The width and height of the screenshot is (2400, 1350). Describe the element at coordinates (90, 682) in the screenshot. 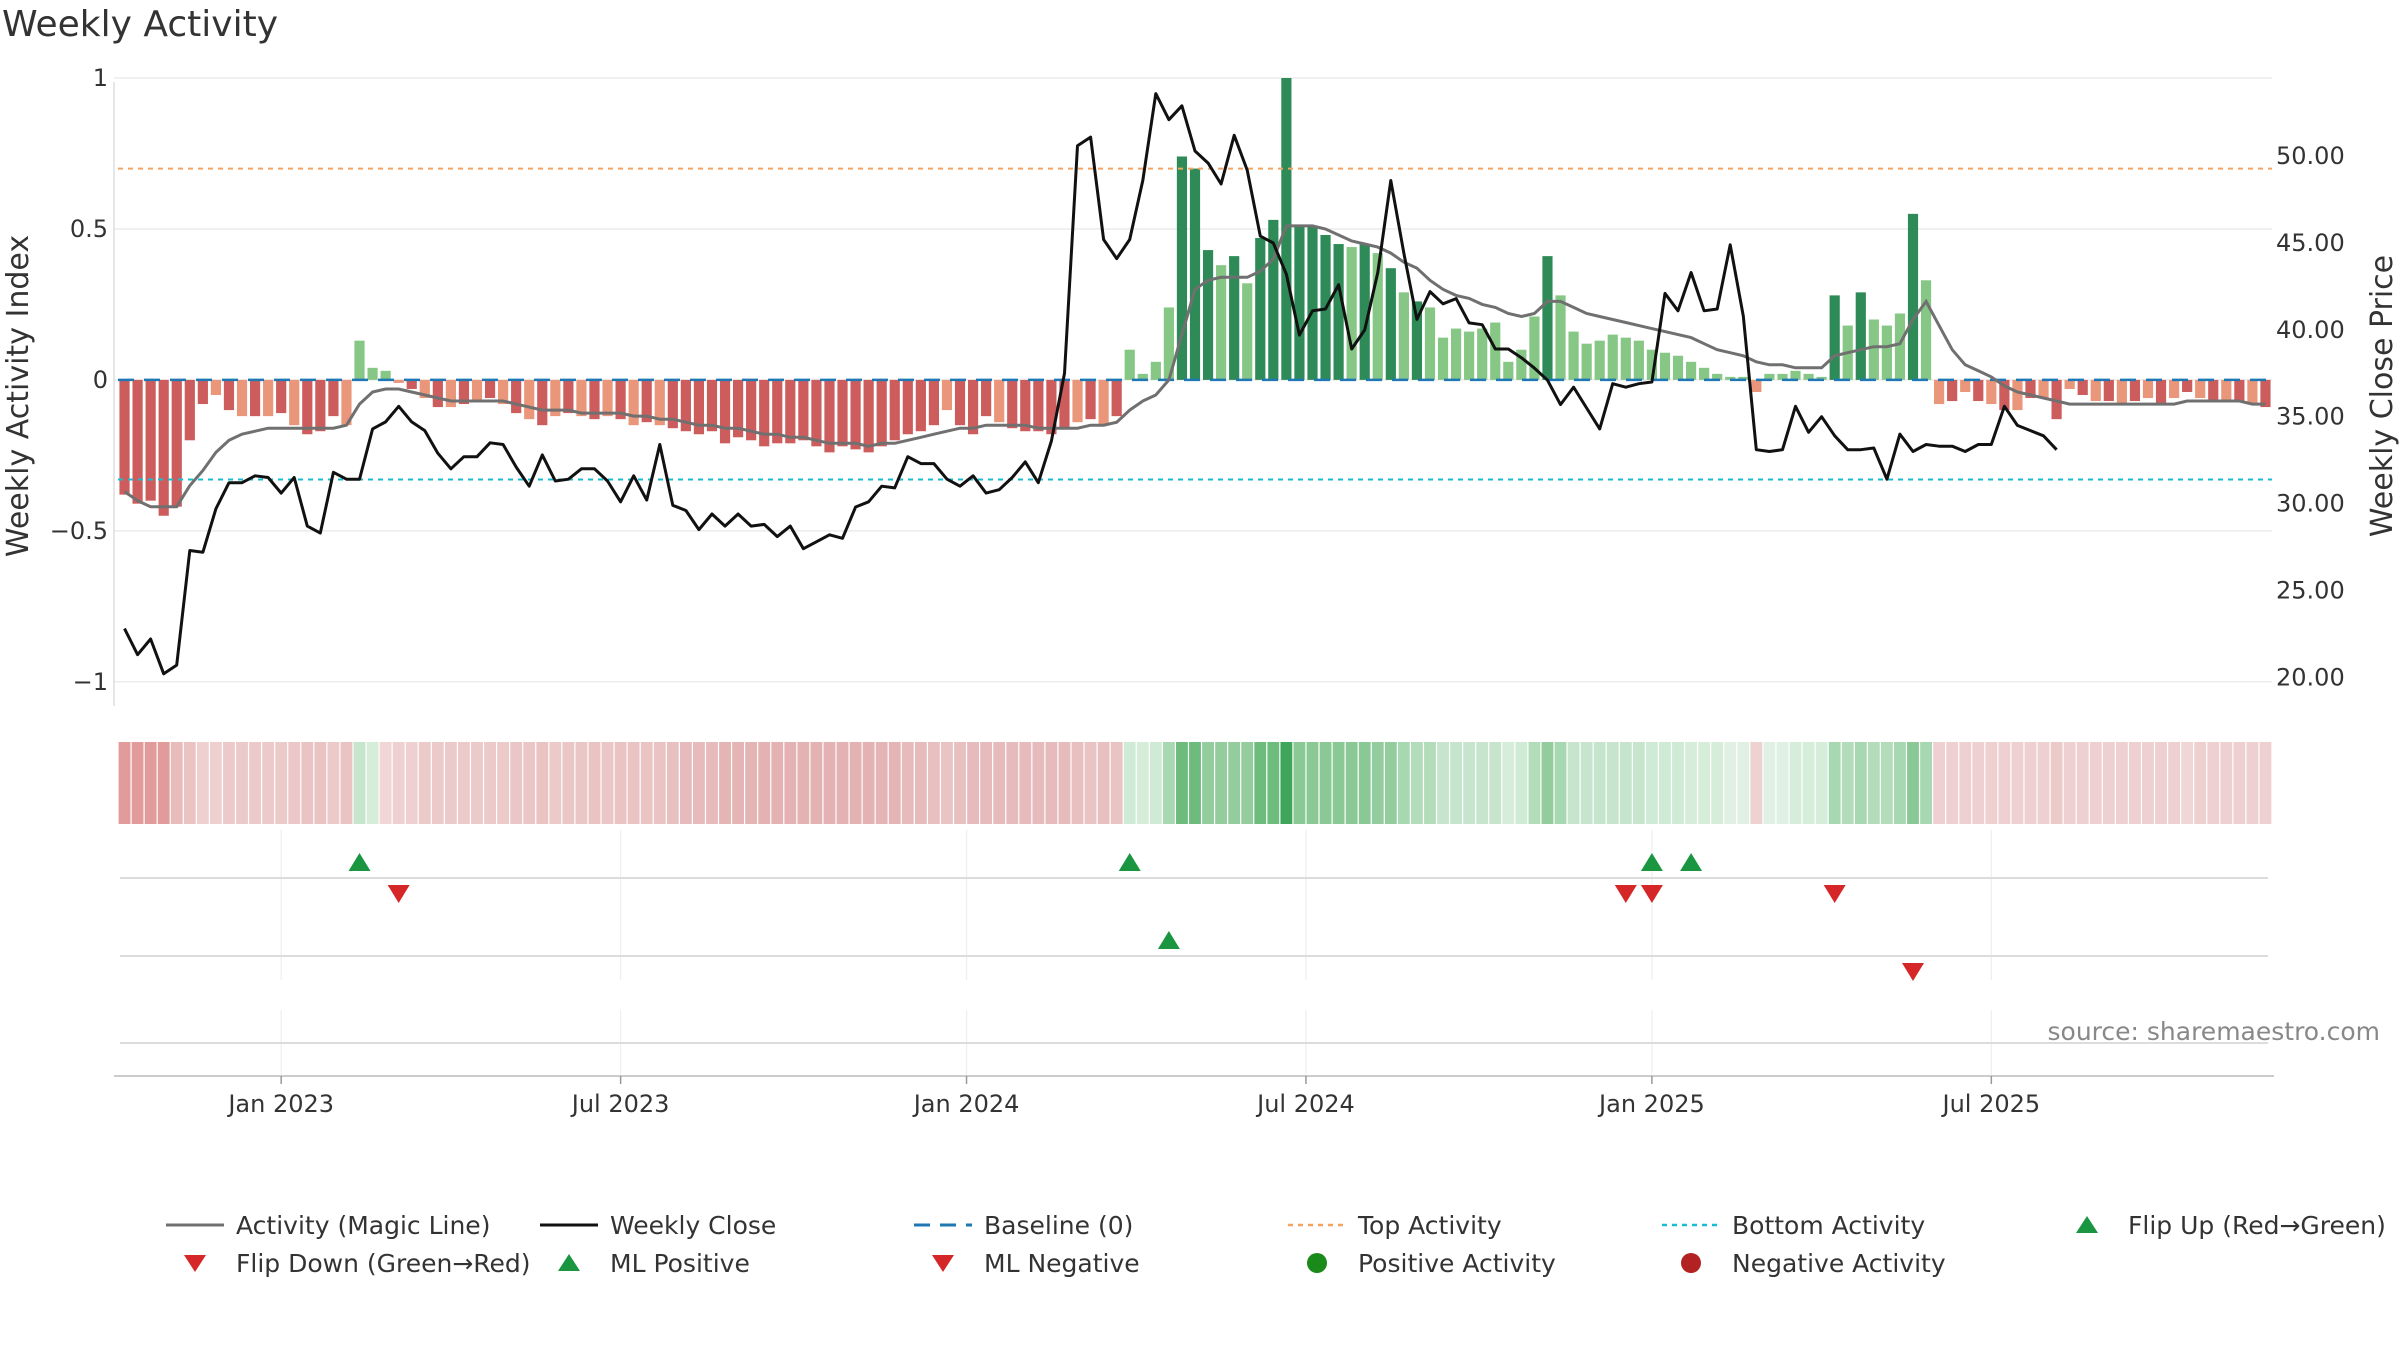

I see `y-tick-label-left: −1` at that location.